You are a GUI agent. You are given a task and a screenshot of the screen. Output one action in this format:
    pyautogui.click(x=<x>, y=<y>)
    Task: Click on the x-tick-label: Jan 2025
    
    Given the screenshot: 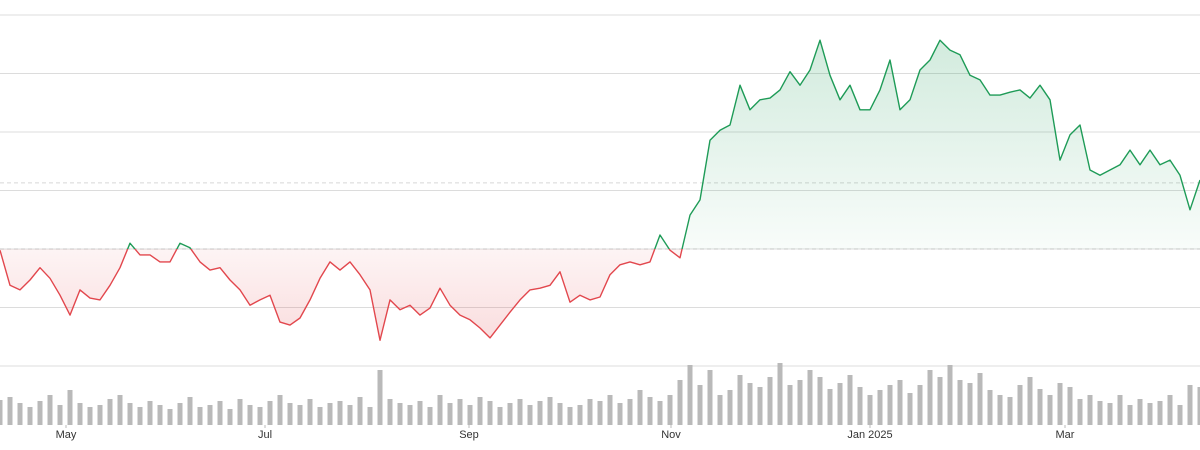 What is the action you would take?
    pyautogui.click(x=869, y=435)
    